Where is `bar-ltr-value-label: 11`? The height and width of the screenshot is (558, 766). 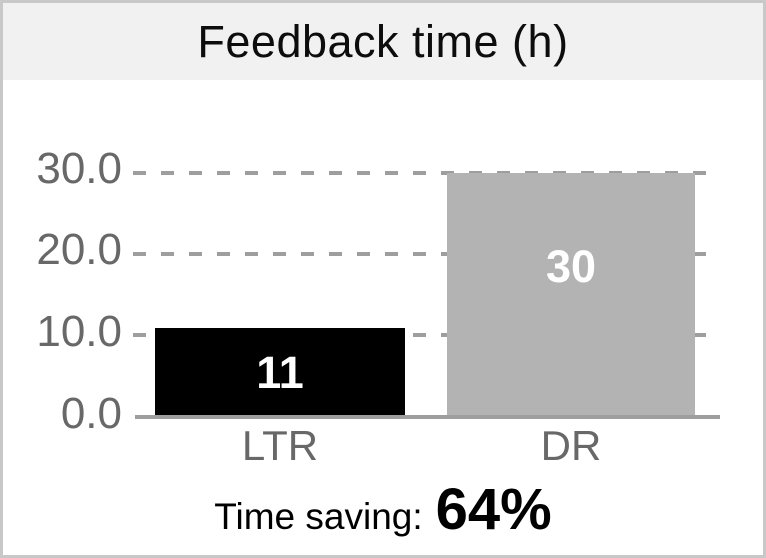
bar-ltr-value-label: 11 is located at coordinates (280, 372).